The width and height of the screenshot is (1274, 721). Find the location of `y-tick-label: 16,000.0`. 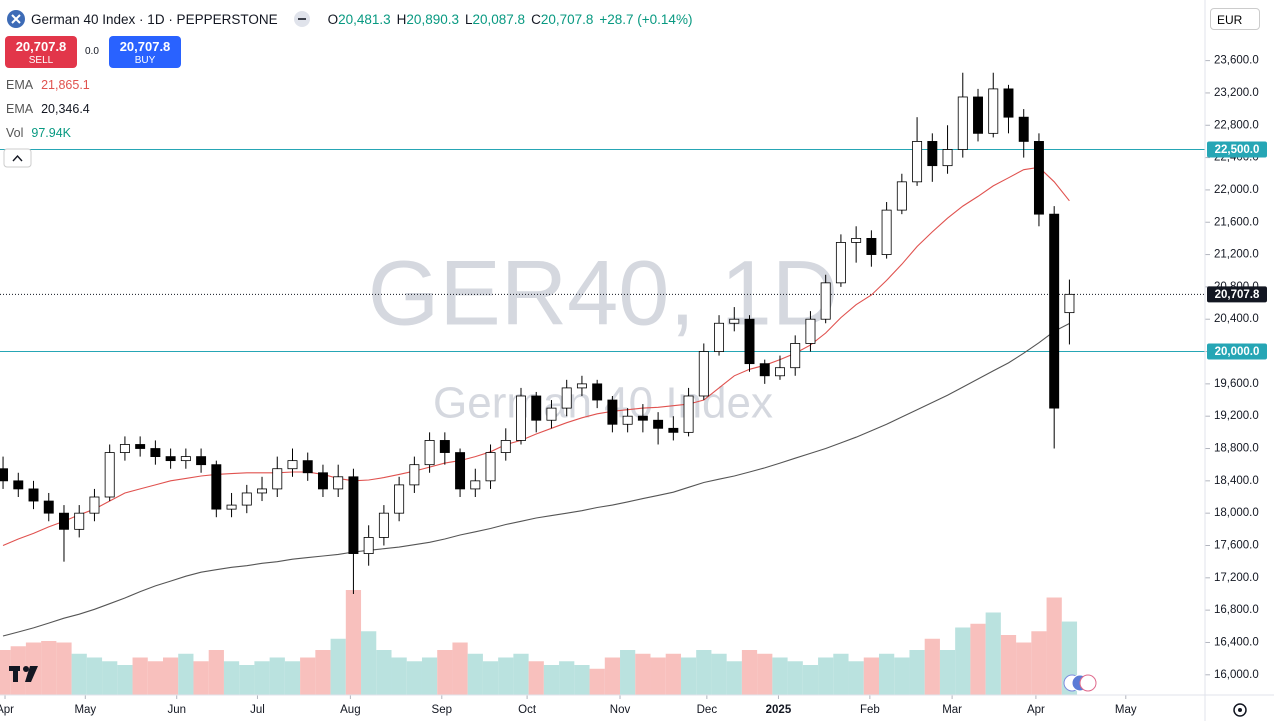

y-tick-label: 16,000.0 is located at coordinates (1236, 675).